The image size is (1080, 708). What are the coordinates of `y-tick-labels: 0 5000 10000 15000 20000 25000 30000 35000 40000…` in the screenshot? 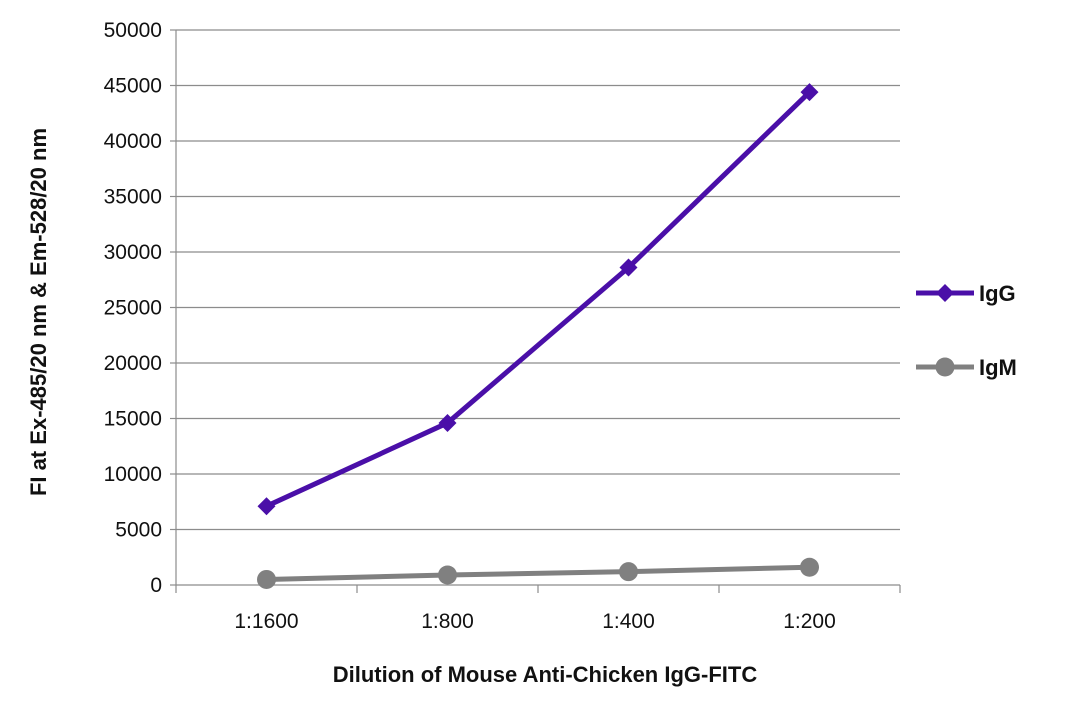 It's located at (133, 308).